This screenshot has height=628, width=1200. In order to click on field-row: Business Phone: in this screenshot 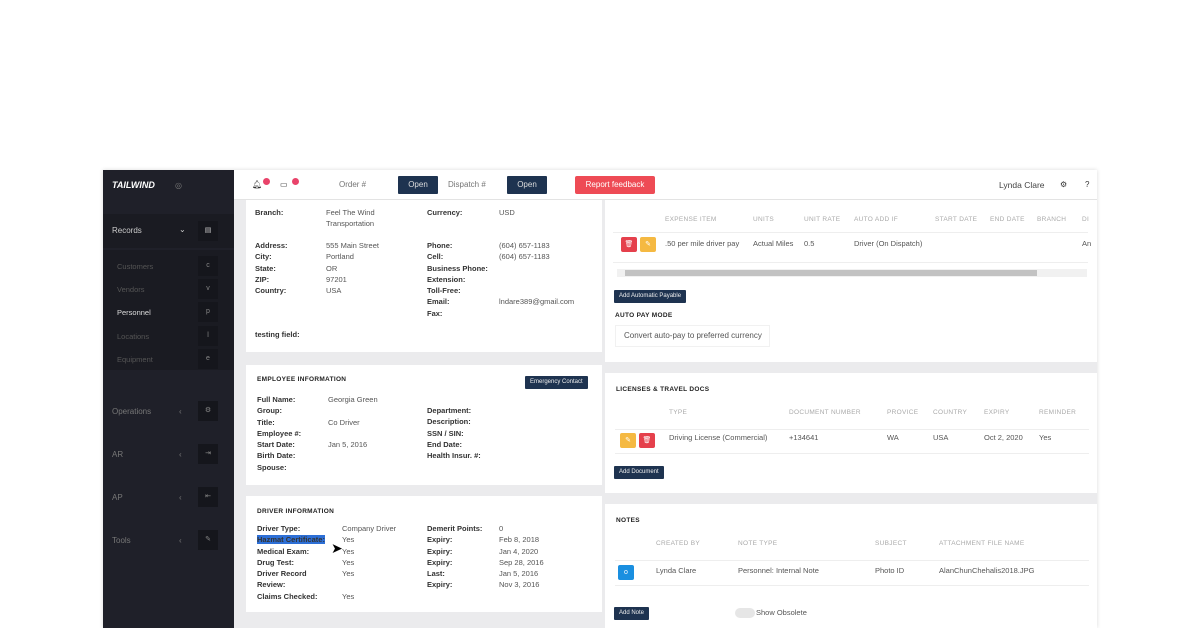, I will do `click(514, 268)`.